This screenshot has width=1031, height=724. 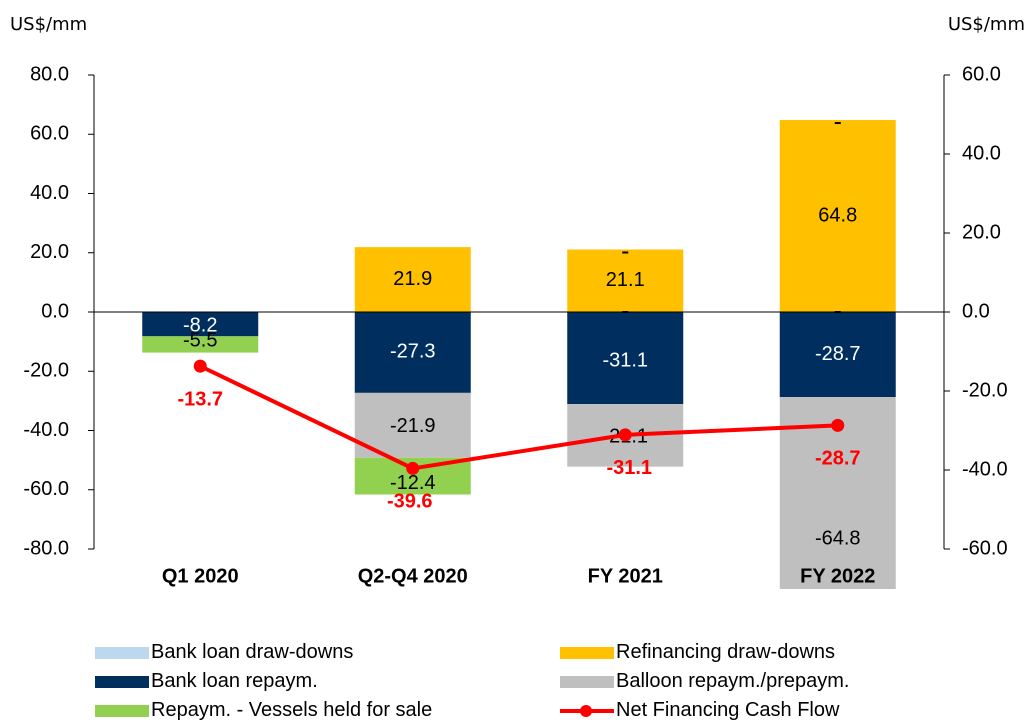 I want to click on legend-item-bank-draw: Bank loan draw-downs, so click(x=327, y=652).